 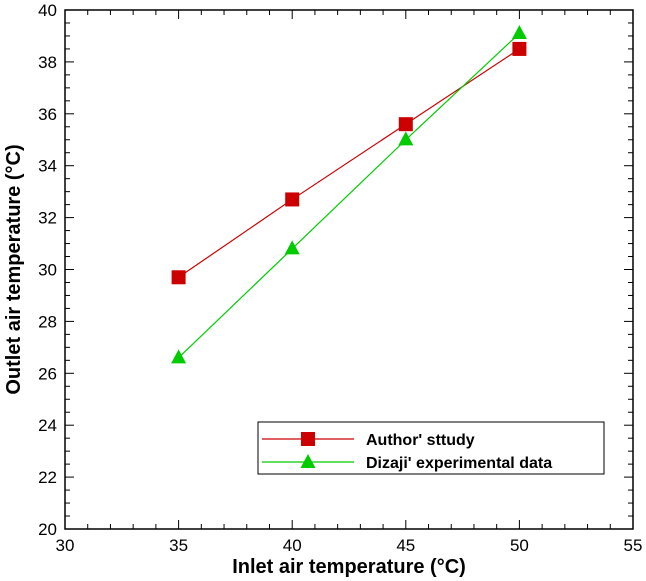 I want to click on y-tick-label: 32, so click(x=47, y=218).